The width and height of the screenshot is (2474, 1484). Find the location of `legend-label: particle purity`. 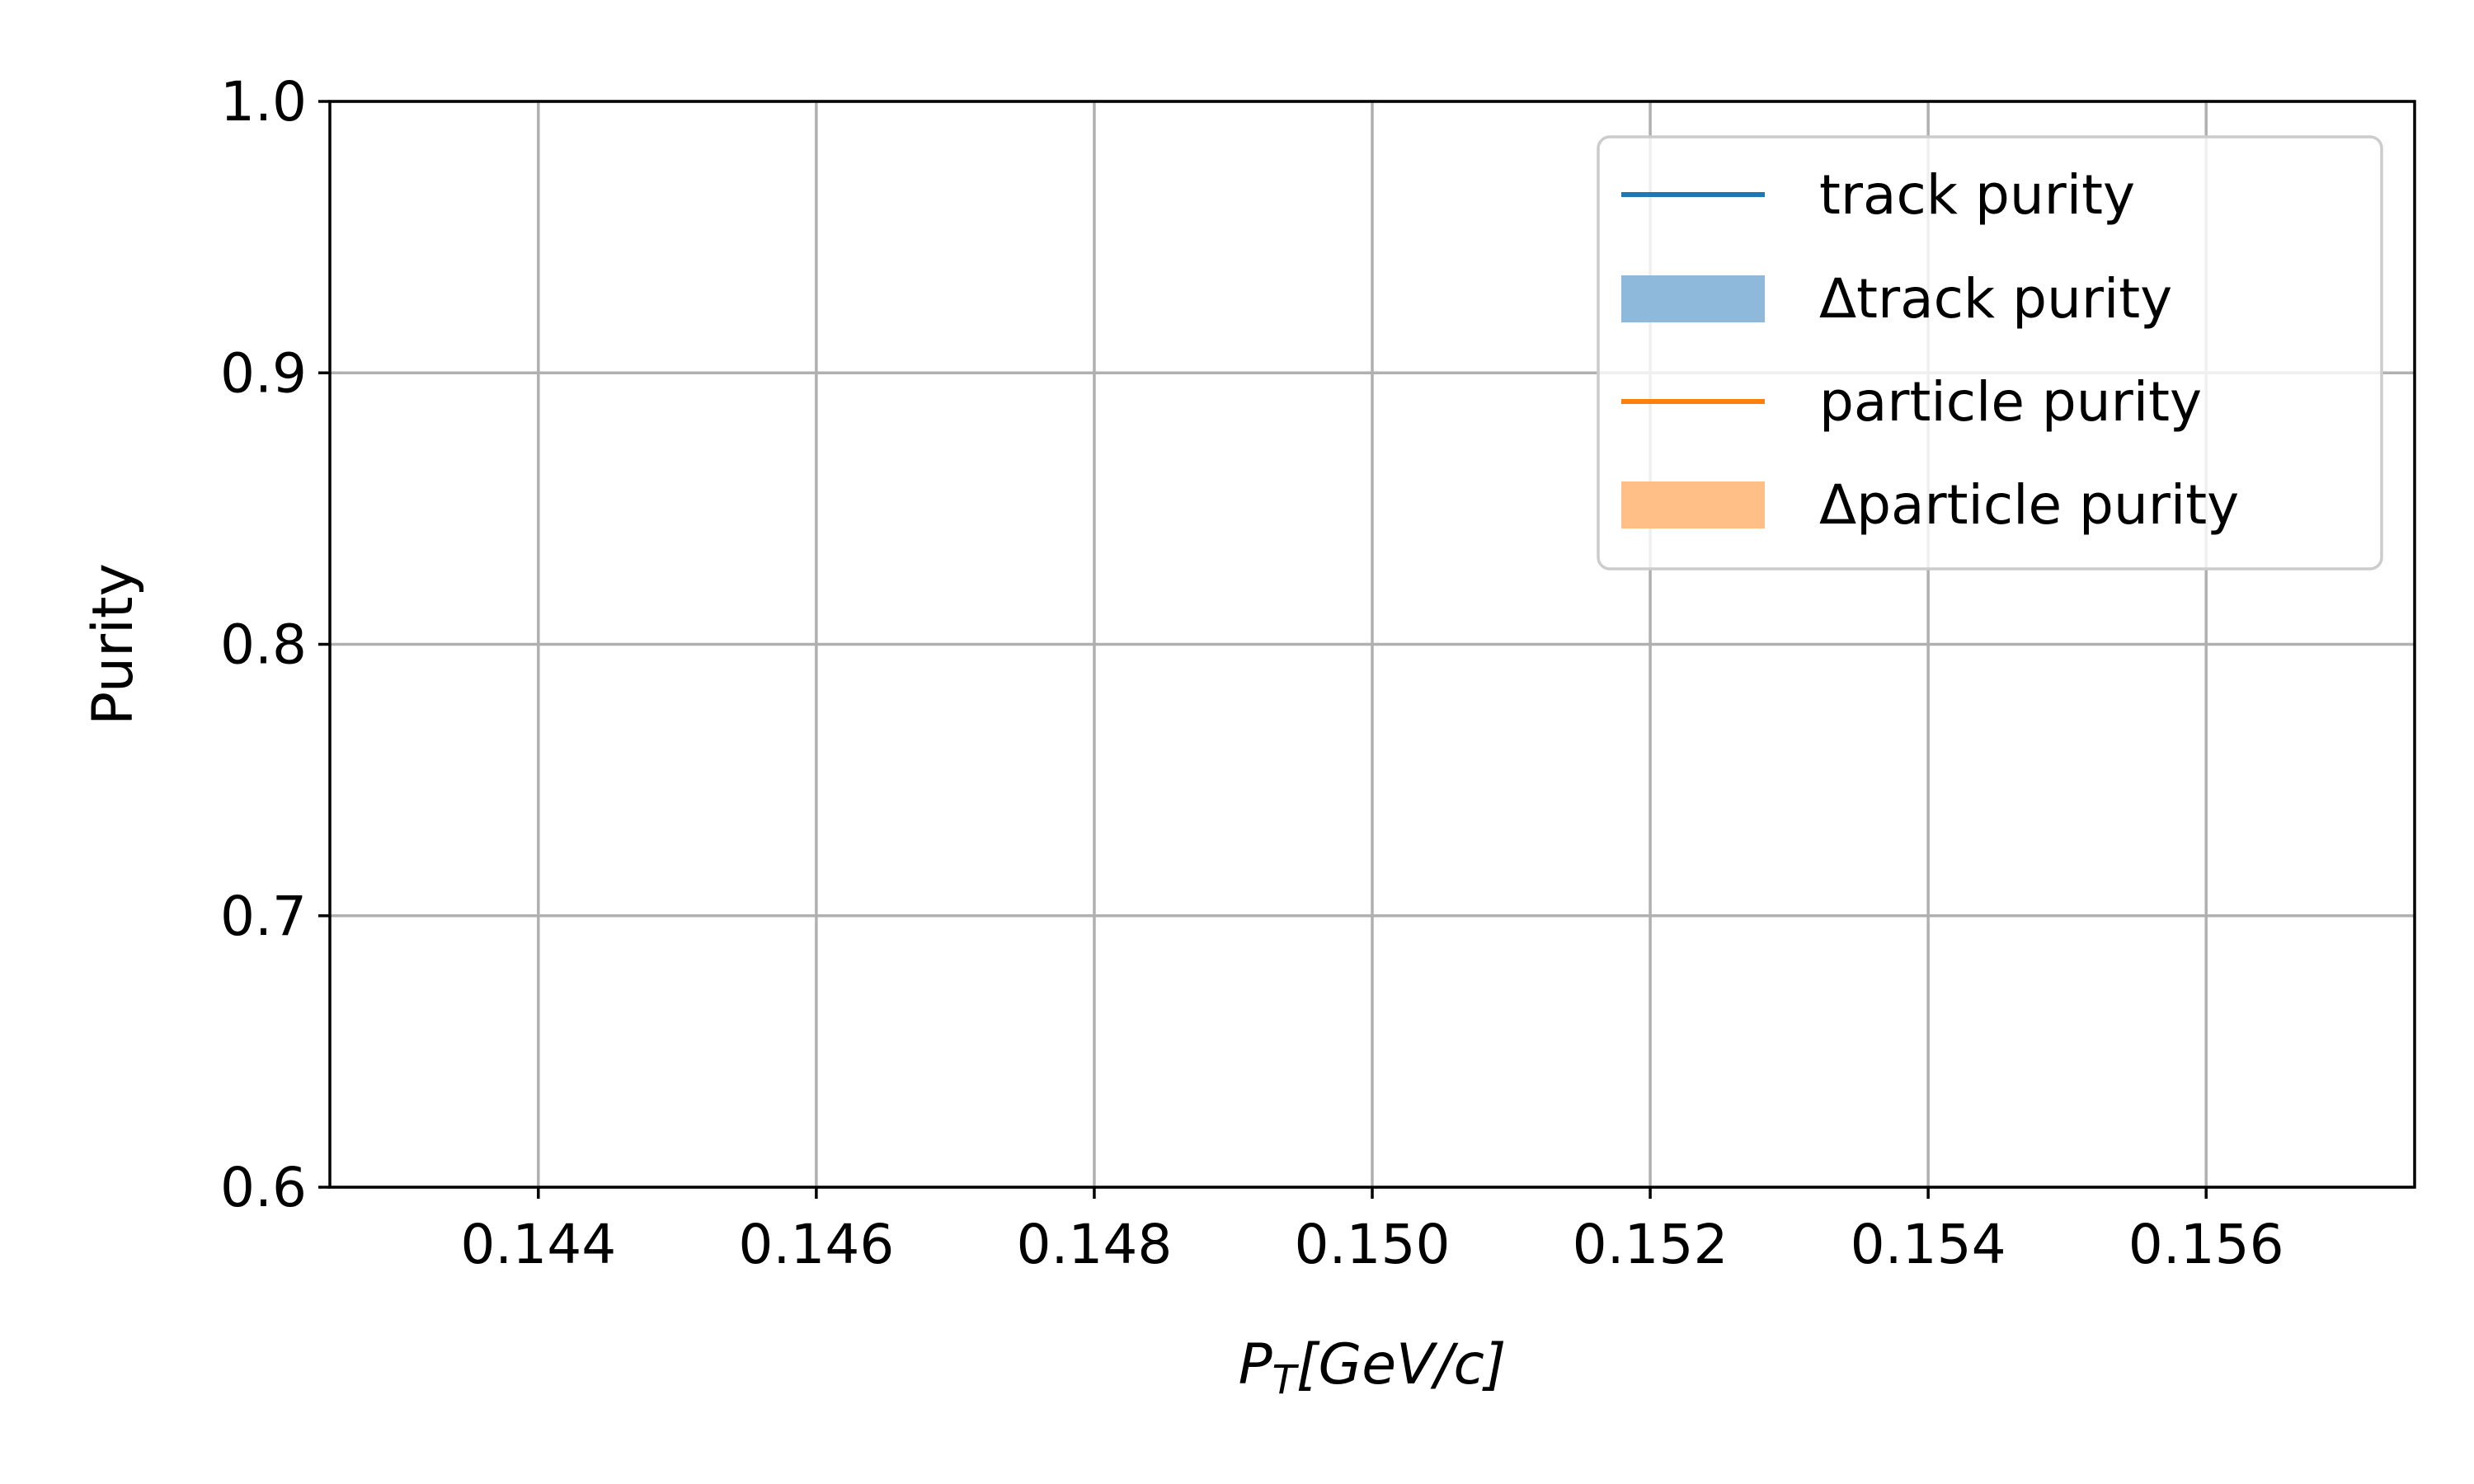

legend-label: particle purity is located at coordinates (2010, 402).